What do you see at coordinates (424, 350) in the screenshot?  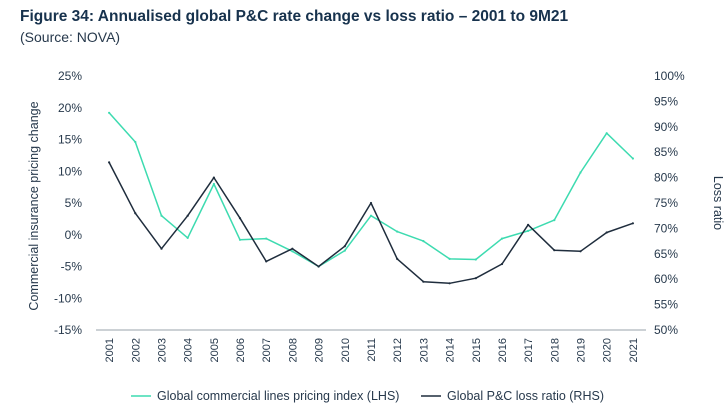 I see `x-tick-label: 2013` at bounding box center [424, 350].